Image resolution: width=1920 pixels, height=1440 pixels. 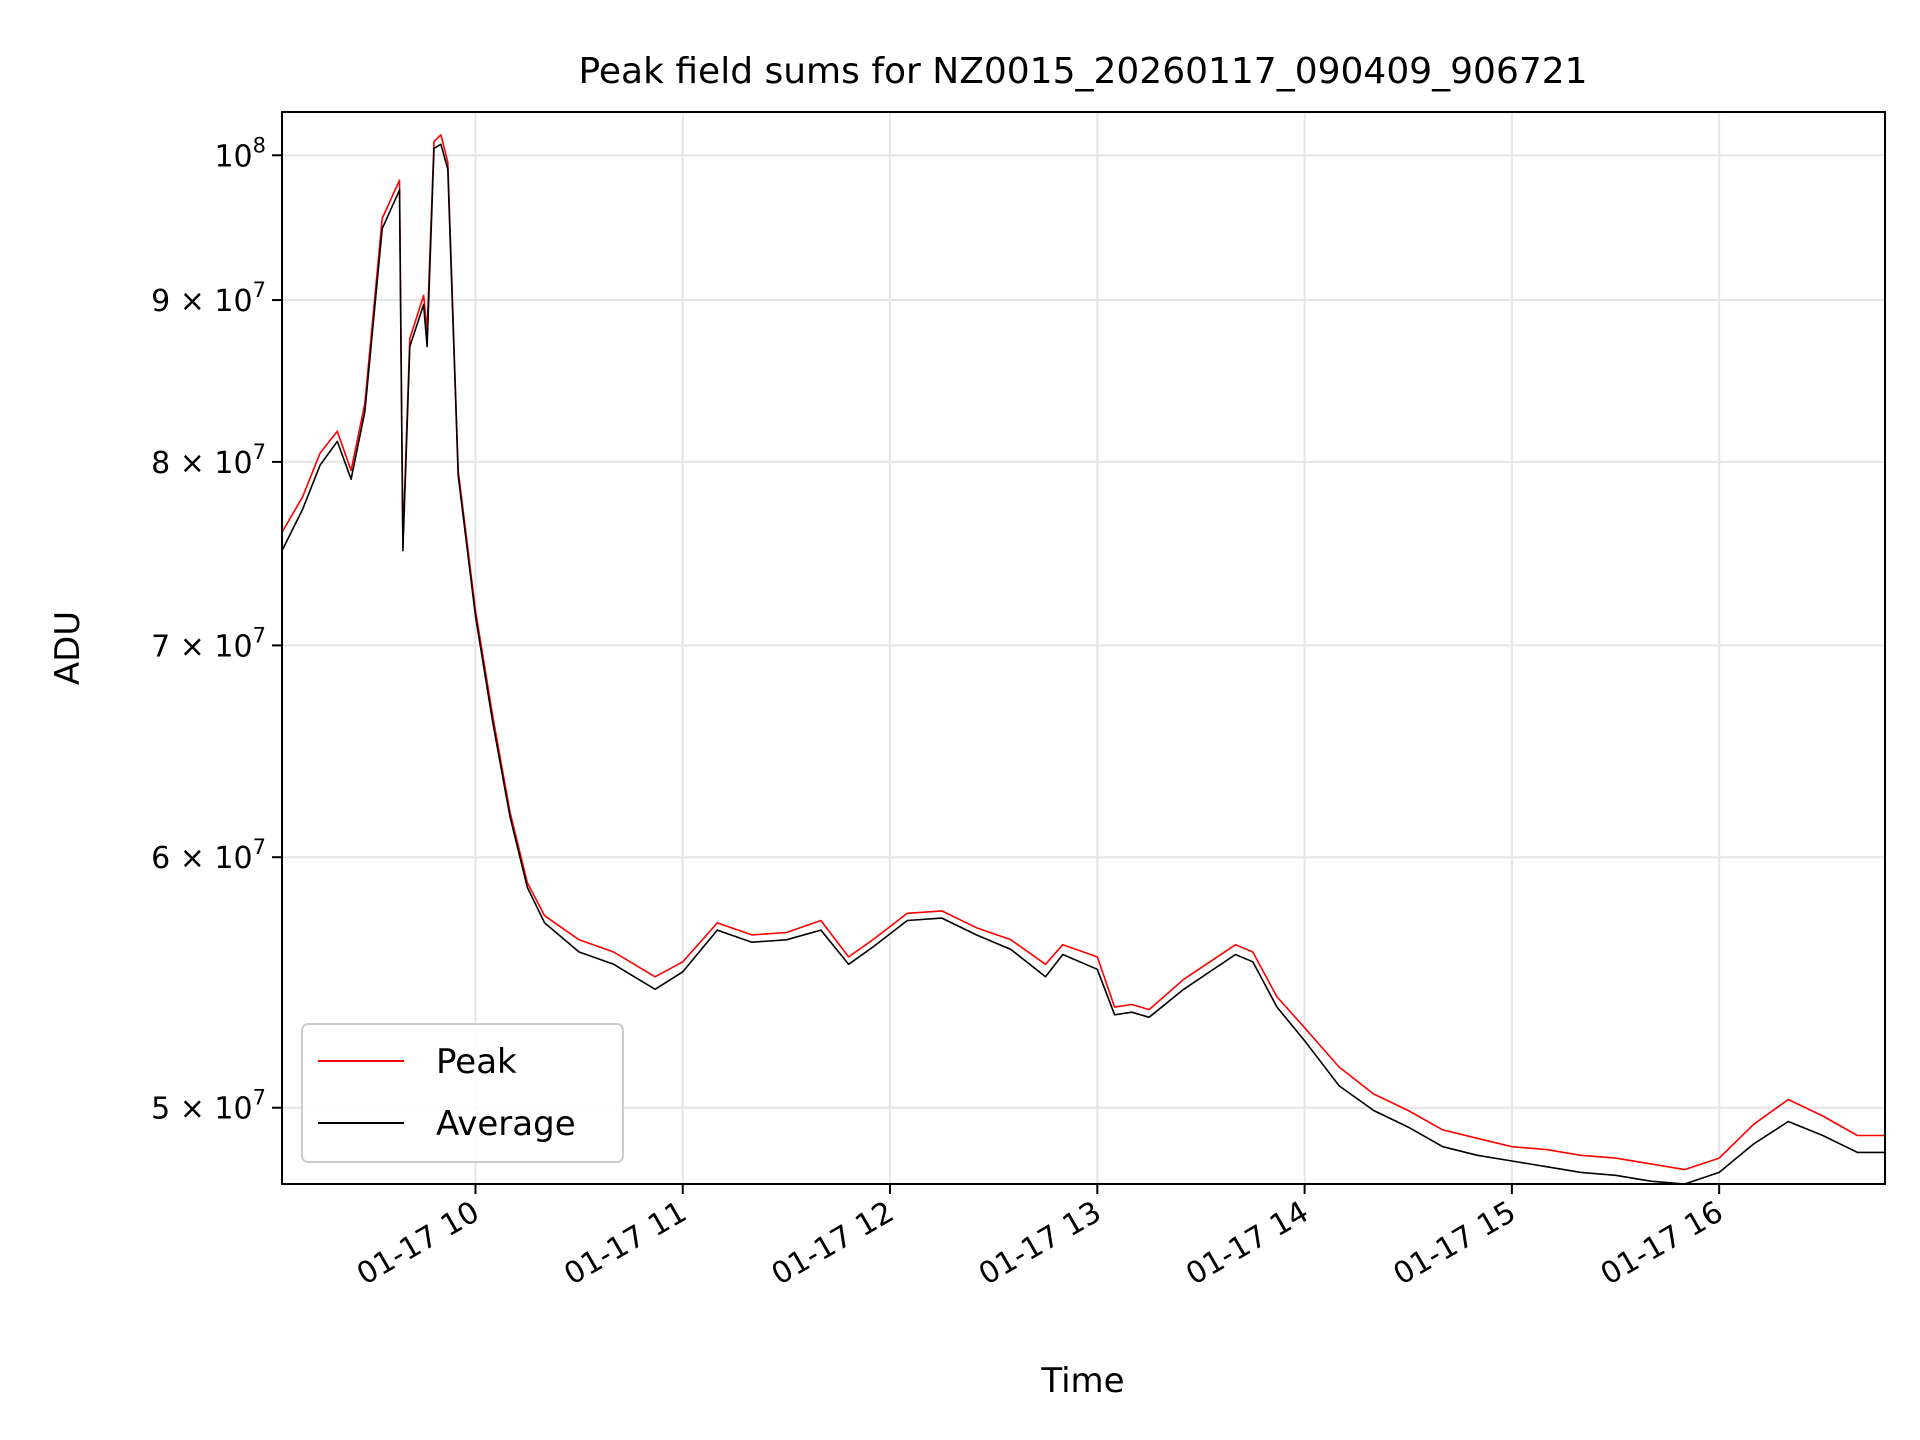 What do you see at coordinates (1082, 1381) in the screenshot?
I see `x-axis-label: Time` at bounding box center [1082, 1381].